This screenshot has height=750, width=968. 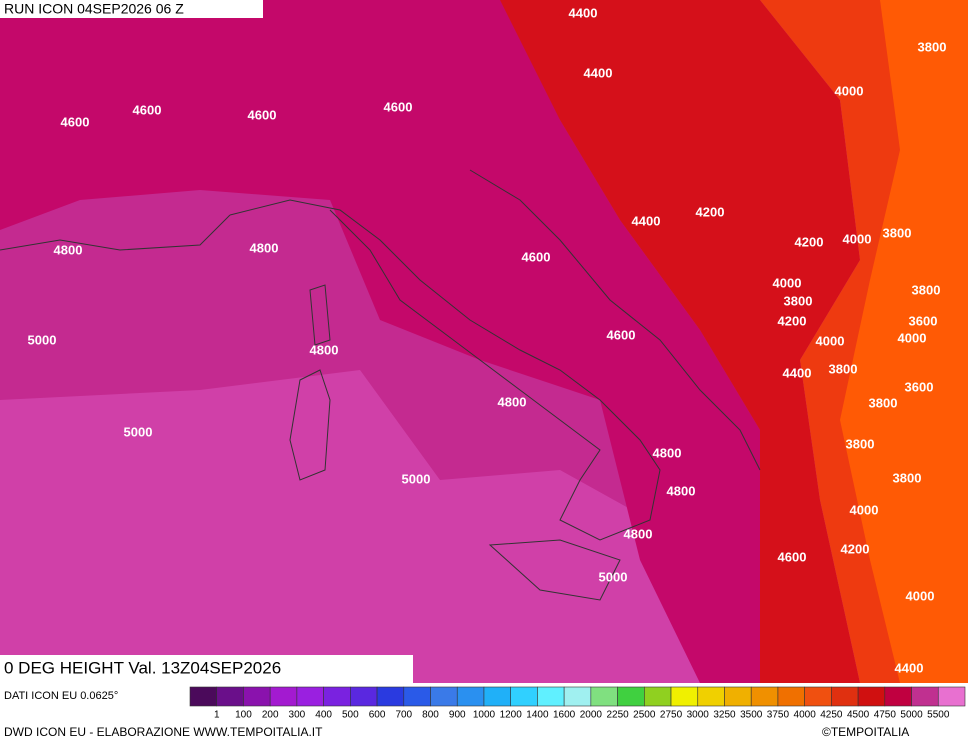 What do you see at coordinates (698, 715) in the screenshot?
I see `colorbar-label: 3000` at bounding box center [698, 715].